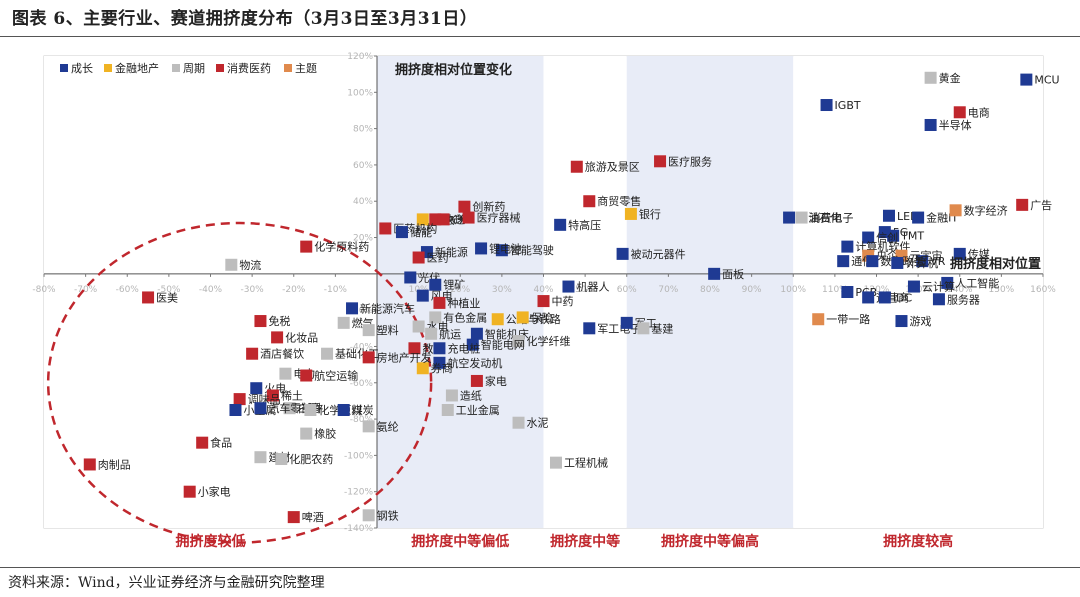 The width and height of the screenshot is (1080, 597). I want to click on point-label-44: 云计算, so click(938, 287).